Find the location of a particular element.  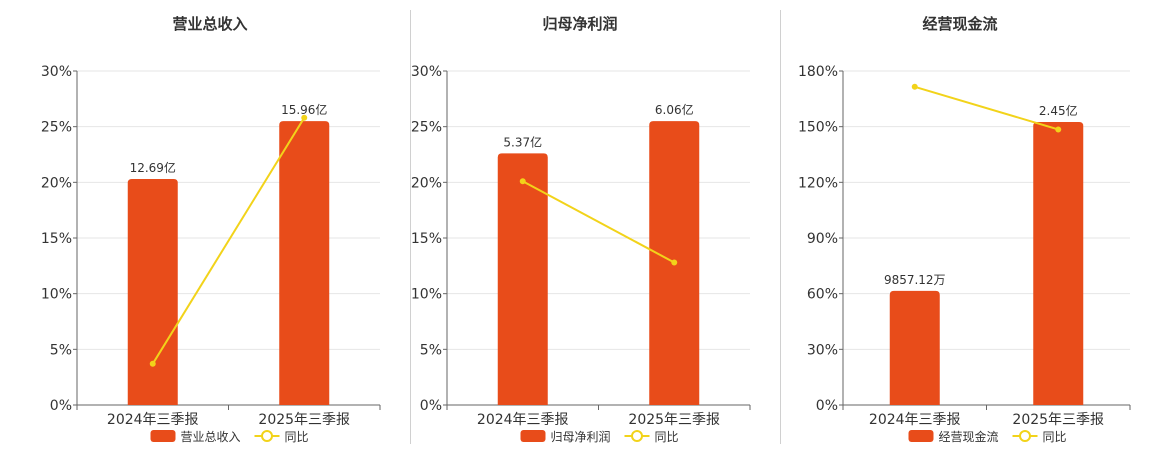

legend-bar-label: 经营现金流 is located at coordinates (969, 436).